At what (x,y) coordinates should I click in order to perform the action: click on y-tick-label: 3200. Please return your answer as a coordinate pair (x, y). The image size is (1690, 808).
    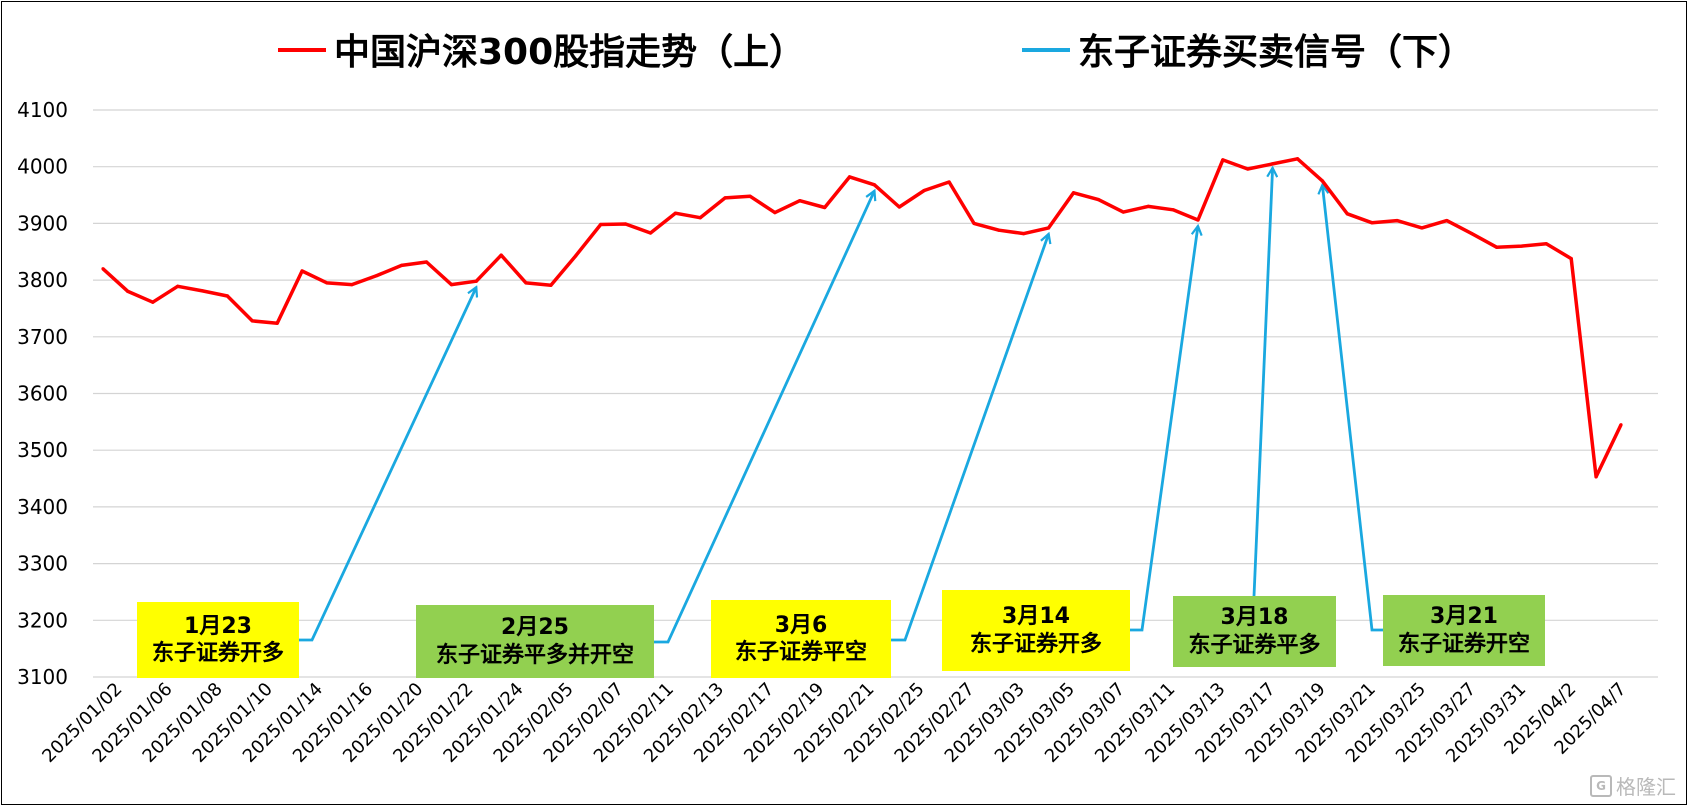
    Looking at the image, I should click on (42, 620).